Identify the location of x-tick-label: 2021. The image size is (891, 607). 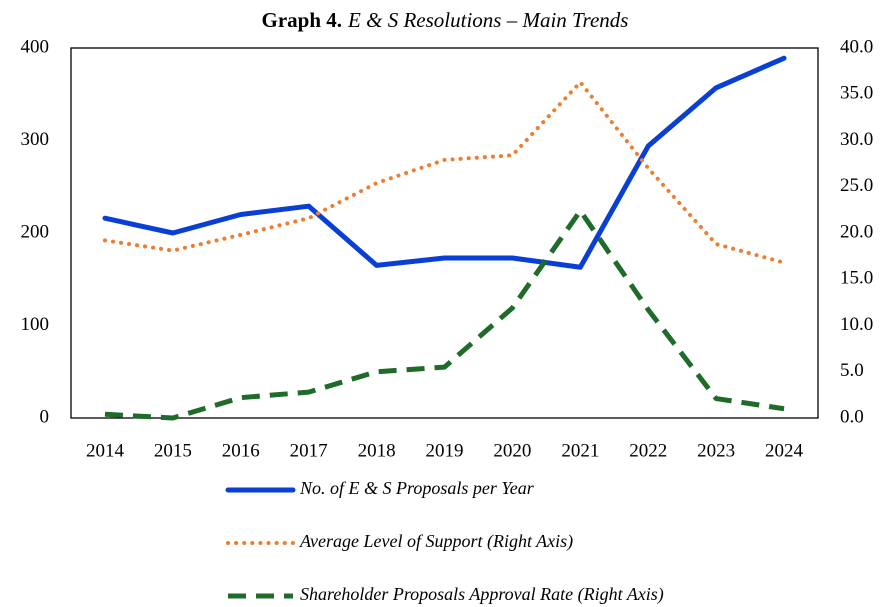
(580, 450).